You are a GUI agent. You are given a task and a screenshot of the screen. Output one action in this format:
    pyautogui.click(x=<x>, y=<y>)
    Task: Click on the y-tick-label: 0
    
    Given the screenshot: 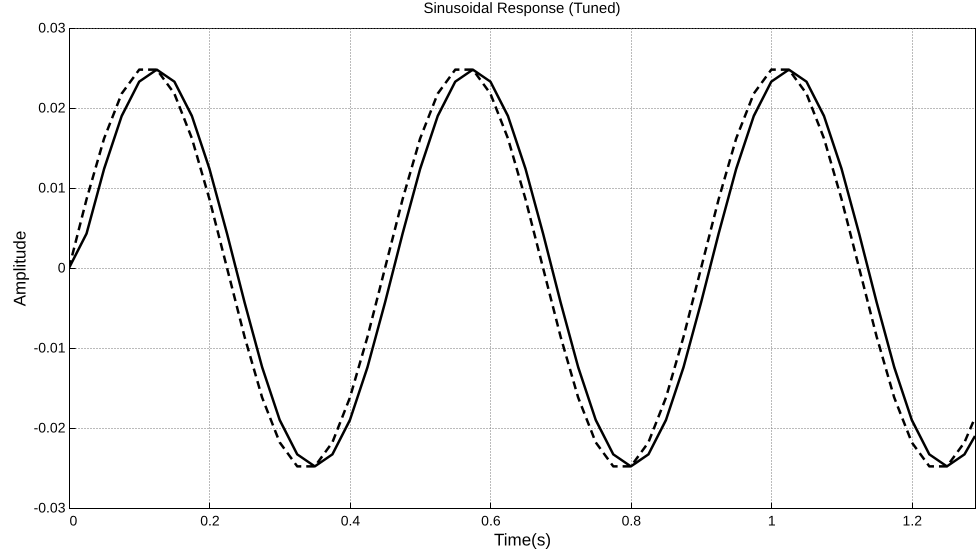 What is the action you would take?
    pyautogui.click(x=62, y=268)
    